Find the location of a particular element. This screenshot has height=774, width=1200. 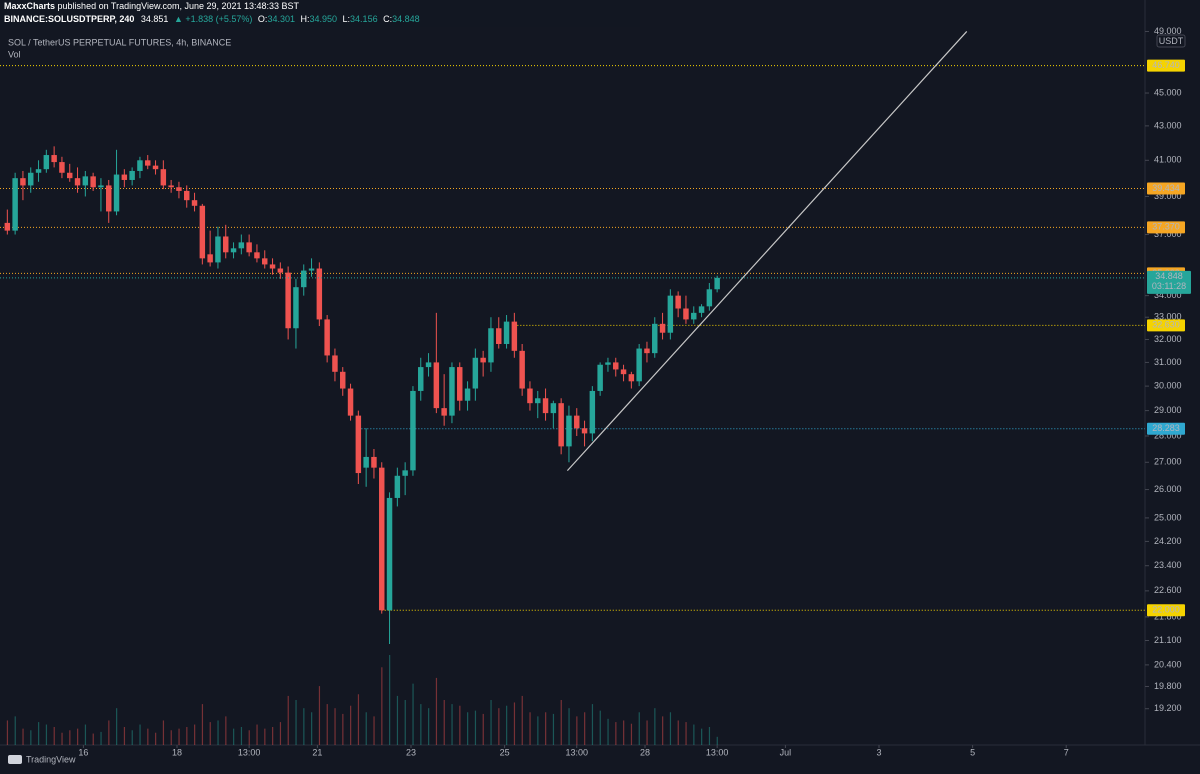

level-tag-label: 28.283 is located at coordinates (1166, 428).